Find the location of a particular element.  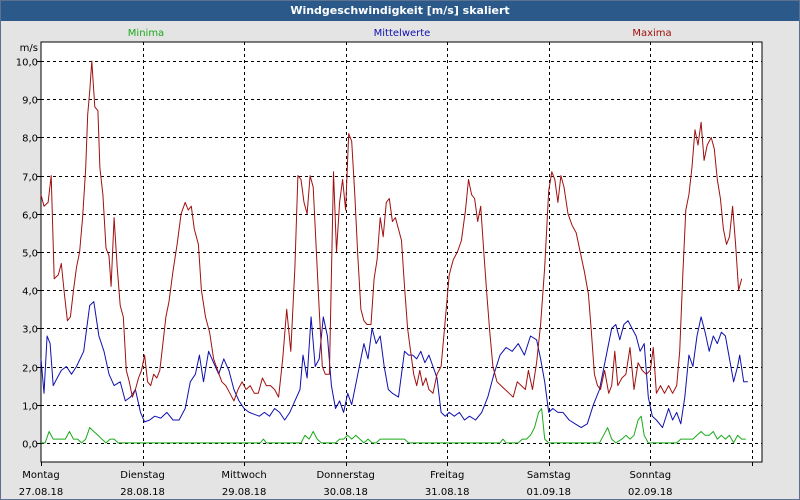

x-tick-label-day: Samstag is located at coordinates (549, 475).